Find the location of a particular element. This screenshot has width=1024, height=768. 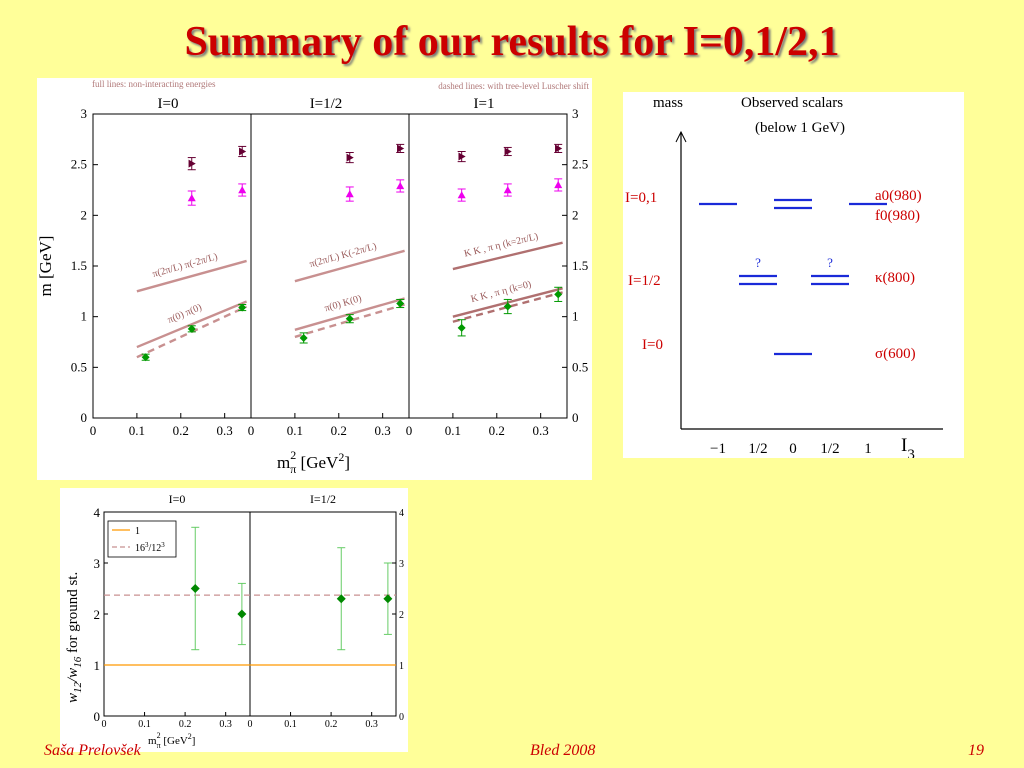

curve-label: π(2π/L) π(-2π/L) is located at coordinates (185, 265).